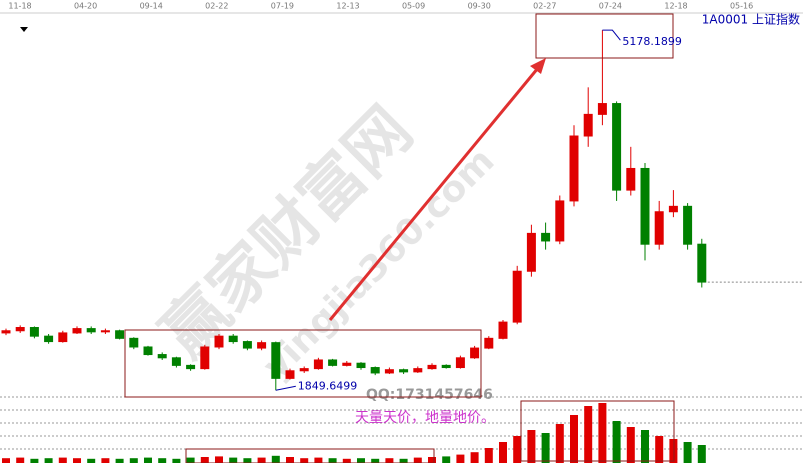 This screenshot has width=803, height=463. What do you see at coordinates (19, 6) in the screenshot?
I see `date-label: 11-18` at bounding box center [19, 6].